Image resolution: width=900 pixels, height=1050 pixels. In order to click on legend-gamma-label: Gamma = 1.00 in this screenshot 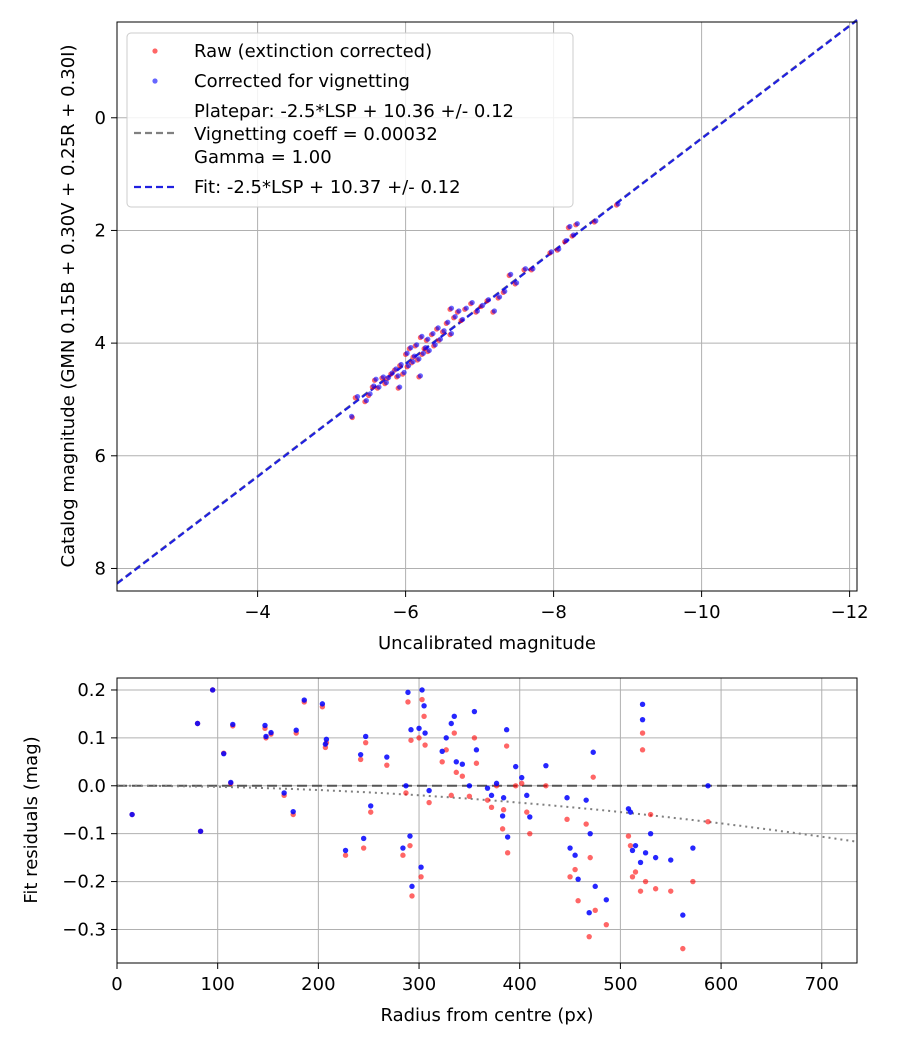, I will do `click(263, 157)`.